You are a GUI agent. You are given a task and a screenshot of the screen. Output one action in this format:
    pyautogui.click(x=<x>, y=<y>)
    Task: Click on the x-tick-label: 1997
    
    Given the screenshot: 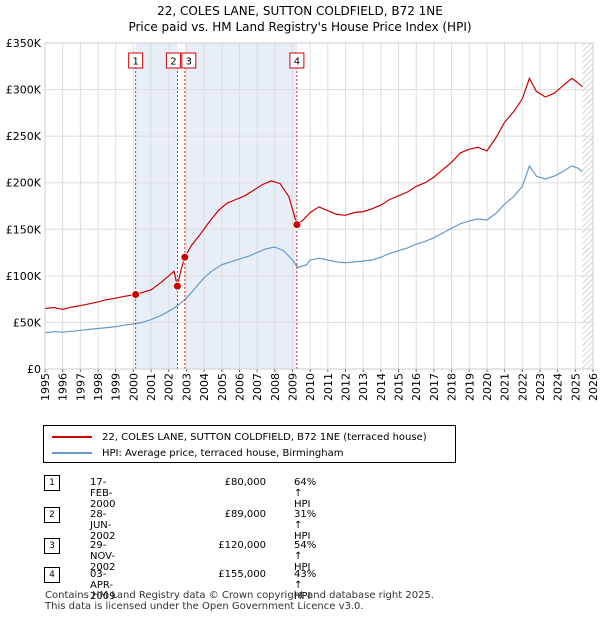 What is the action you would take?
    pyautogui.click(x=80, y=387)
    